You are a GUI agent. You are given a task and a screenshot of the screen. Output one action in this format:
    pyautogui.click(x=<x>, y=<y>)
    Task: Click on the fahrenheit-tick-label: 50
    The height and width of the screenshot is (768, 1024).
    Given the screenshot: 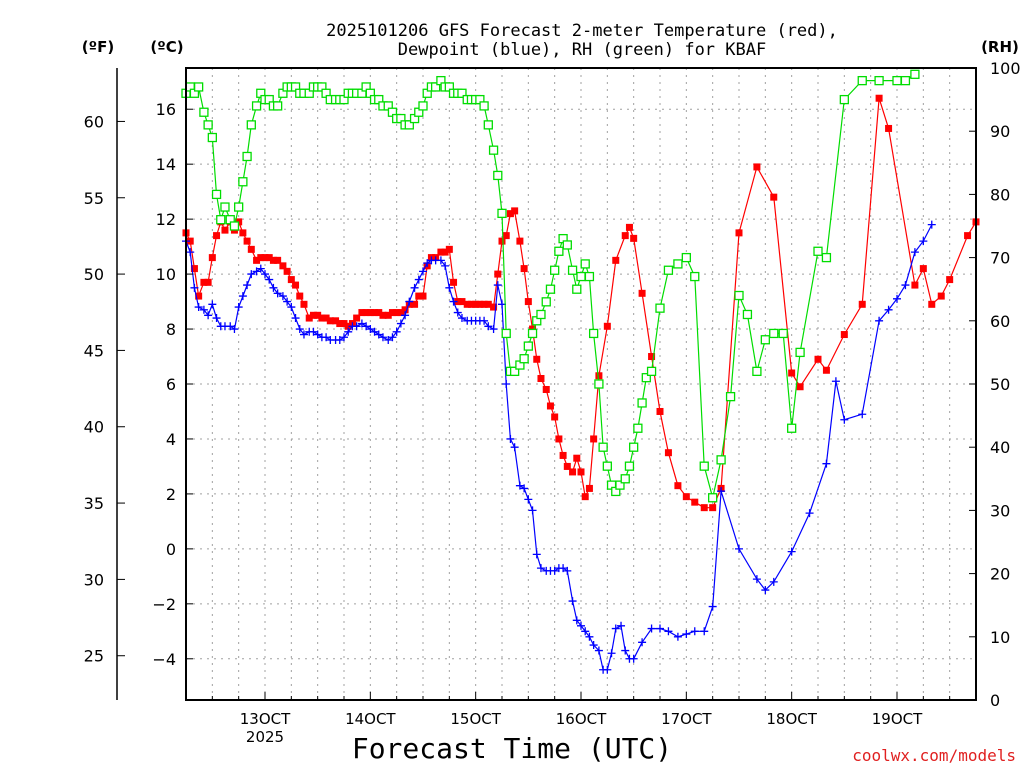 What is the action you would take?
    pyautogui.click(x=94, y=274)
    